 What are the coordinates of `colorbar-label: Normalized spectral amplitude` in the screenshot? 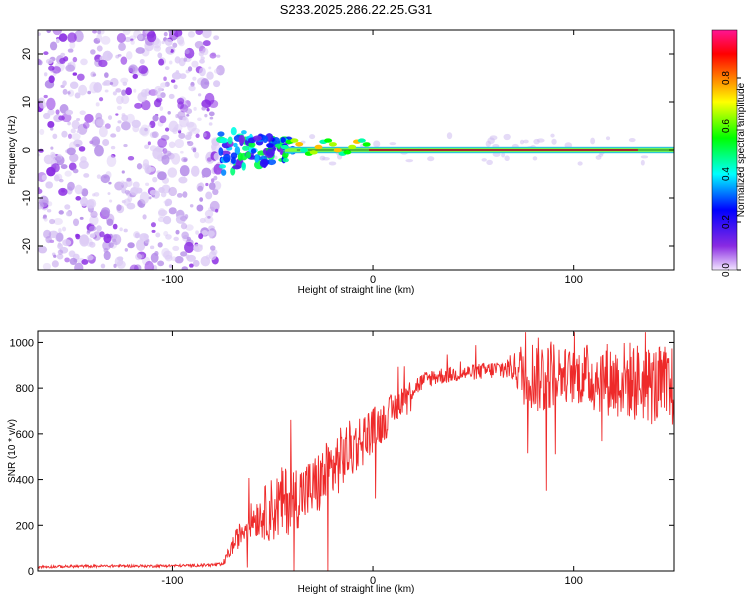 It's located at (741, 149).